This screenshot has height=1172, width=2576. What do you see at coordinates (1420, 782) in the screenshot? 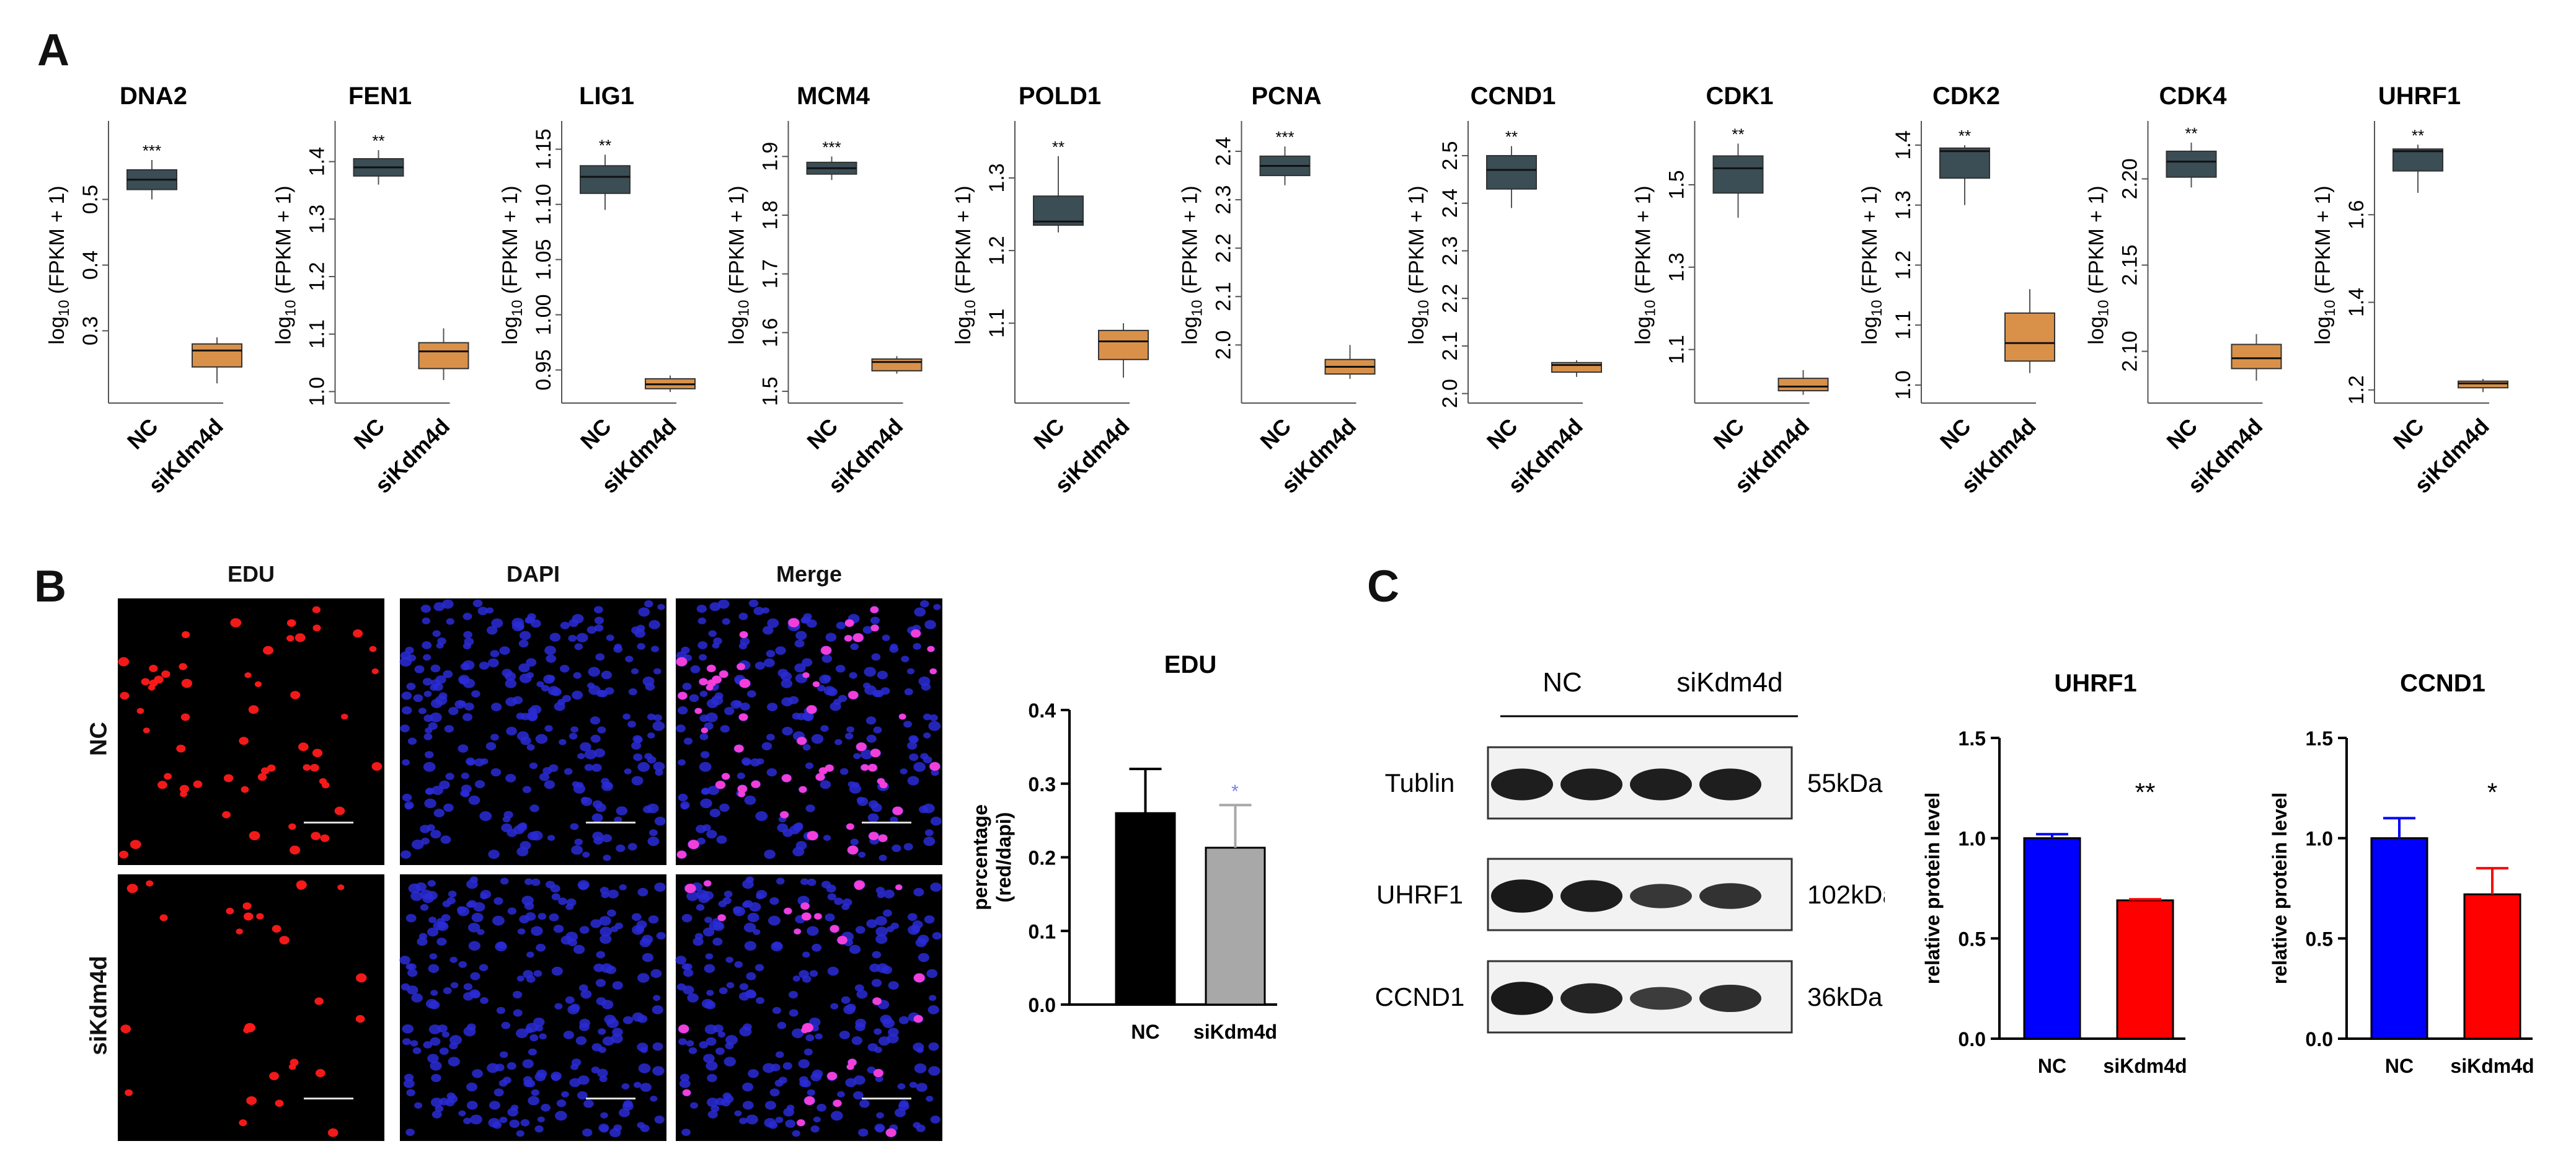
I see `blot-protein-label: Tublin` at bounding box center [1420, 782].